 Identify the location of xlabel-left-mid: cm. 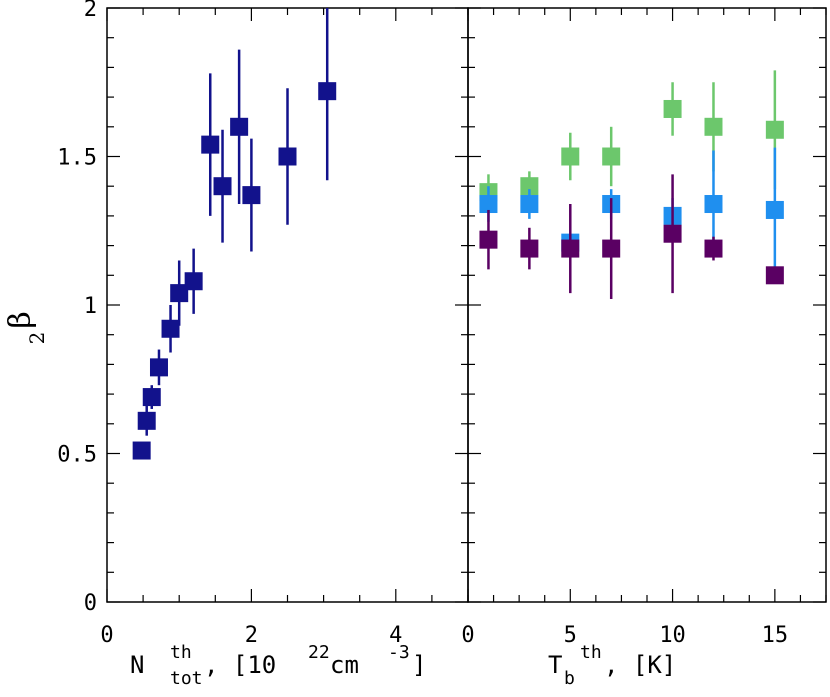
(344, 665).